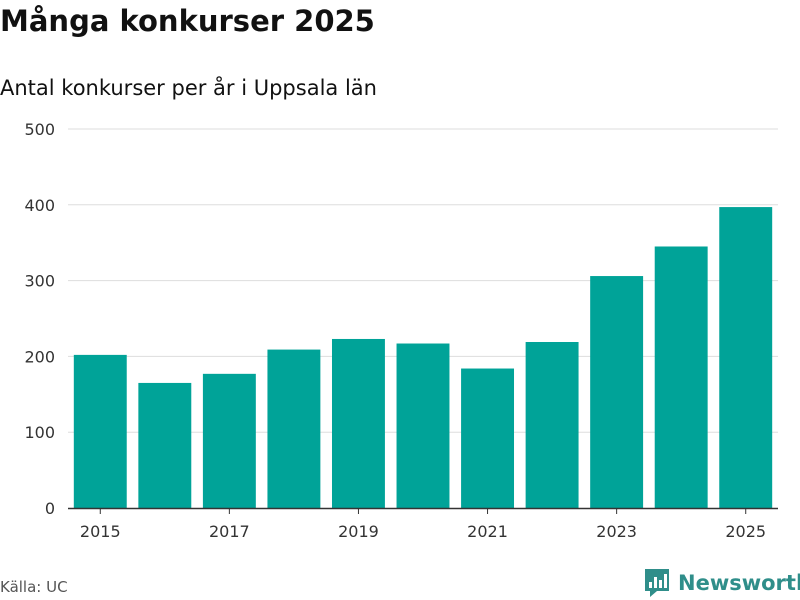  What do you see at coordinates (50, 508) in the screenshot?
I see `y-tick-label: 0` at bounding box center [50, 508].